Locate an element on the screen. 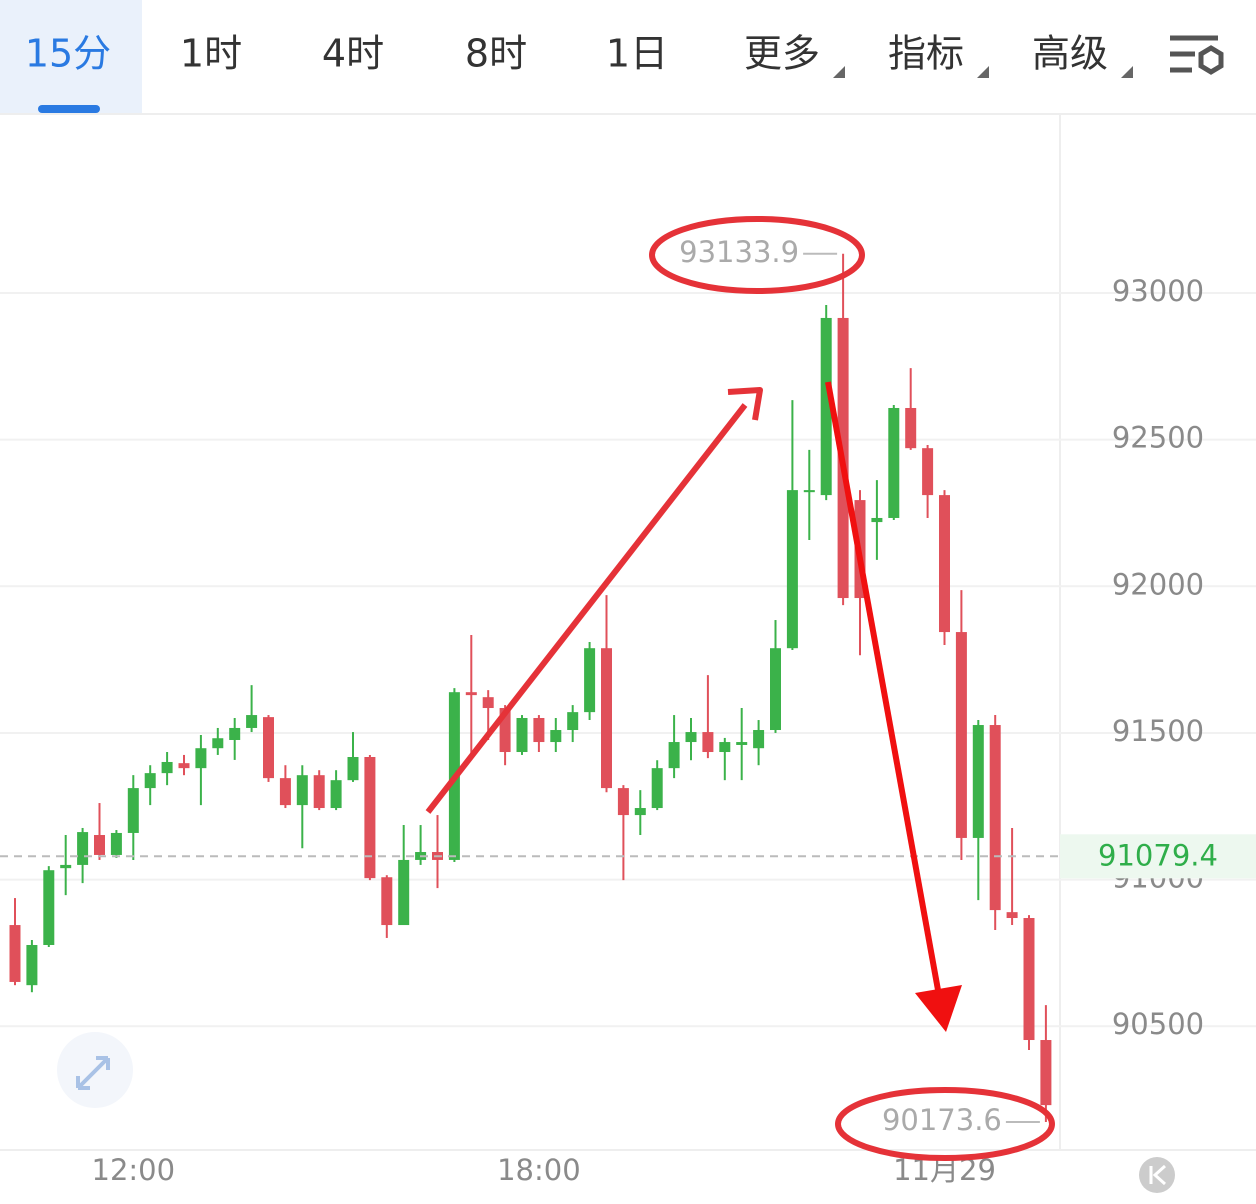  tab: 1时 is located at coordinates (211, 54).